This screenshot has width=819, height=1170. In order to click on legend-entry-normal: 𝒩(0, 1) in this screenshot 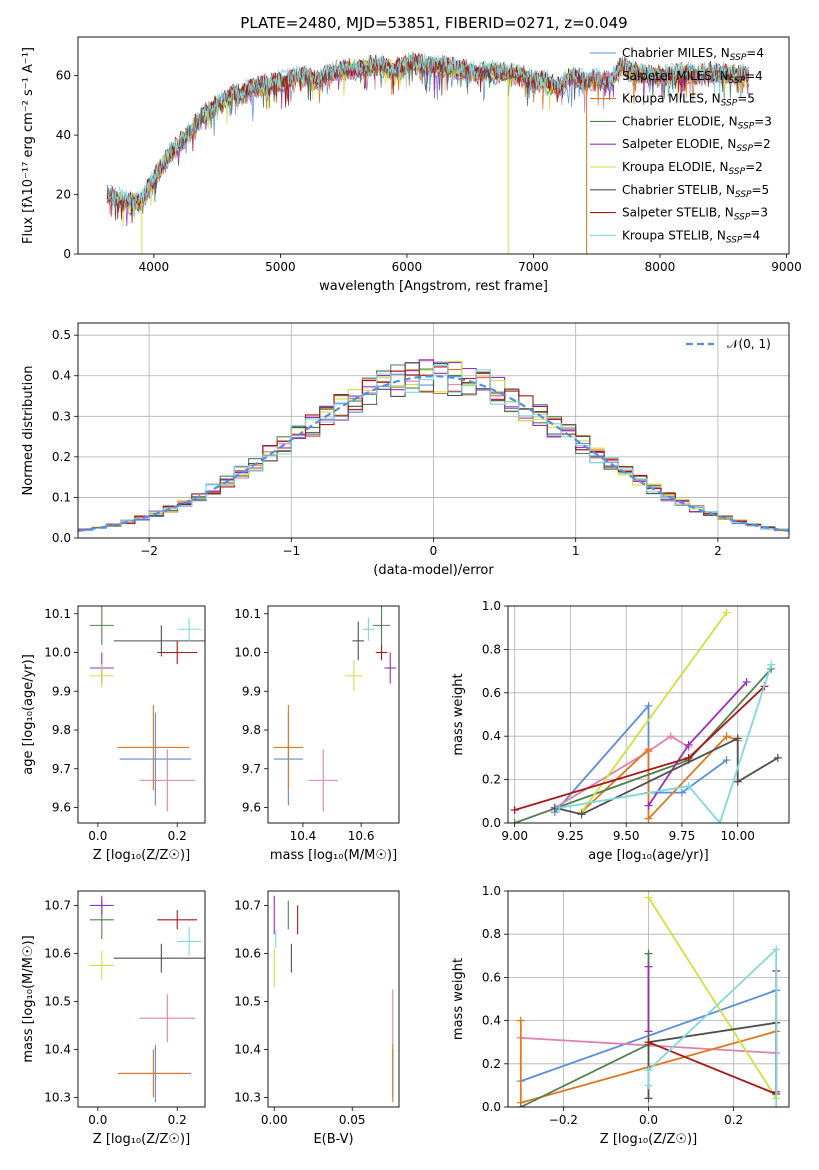, I will do `click(749, 344)`.